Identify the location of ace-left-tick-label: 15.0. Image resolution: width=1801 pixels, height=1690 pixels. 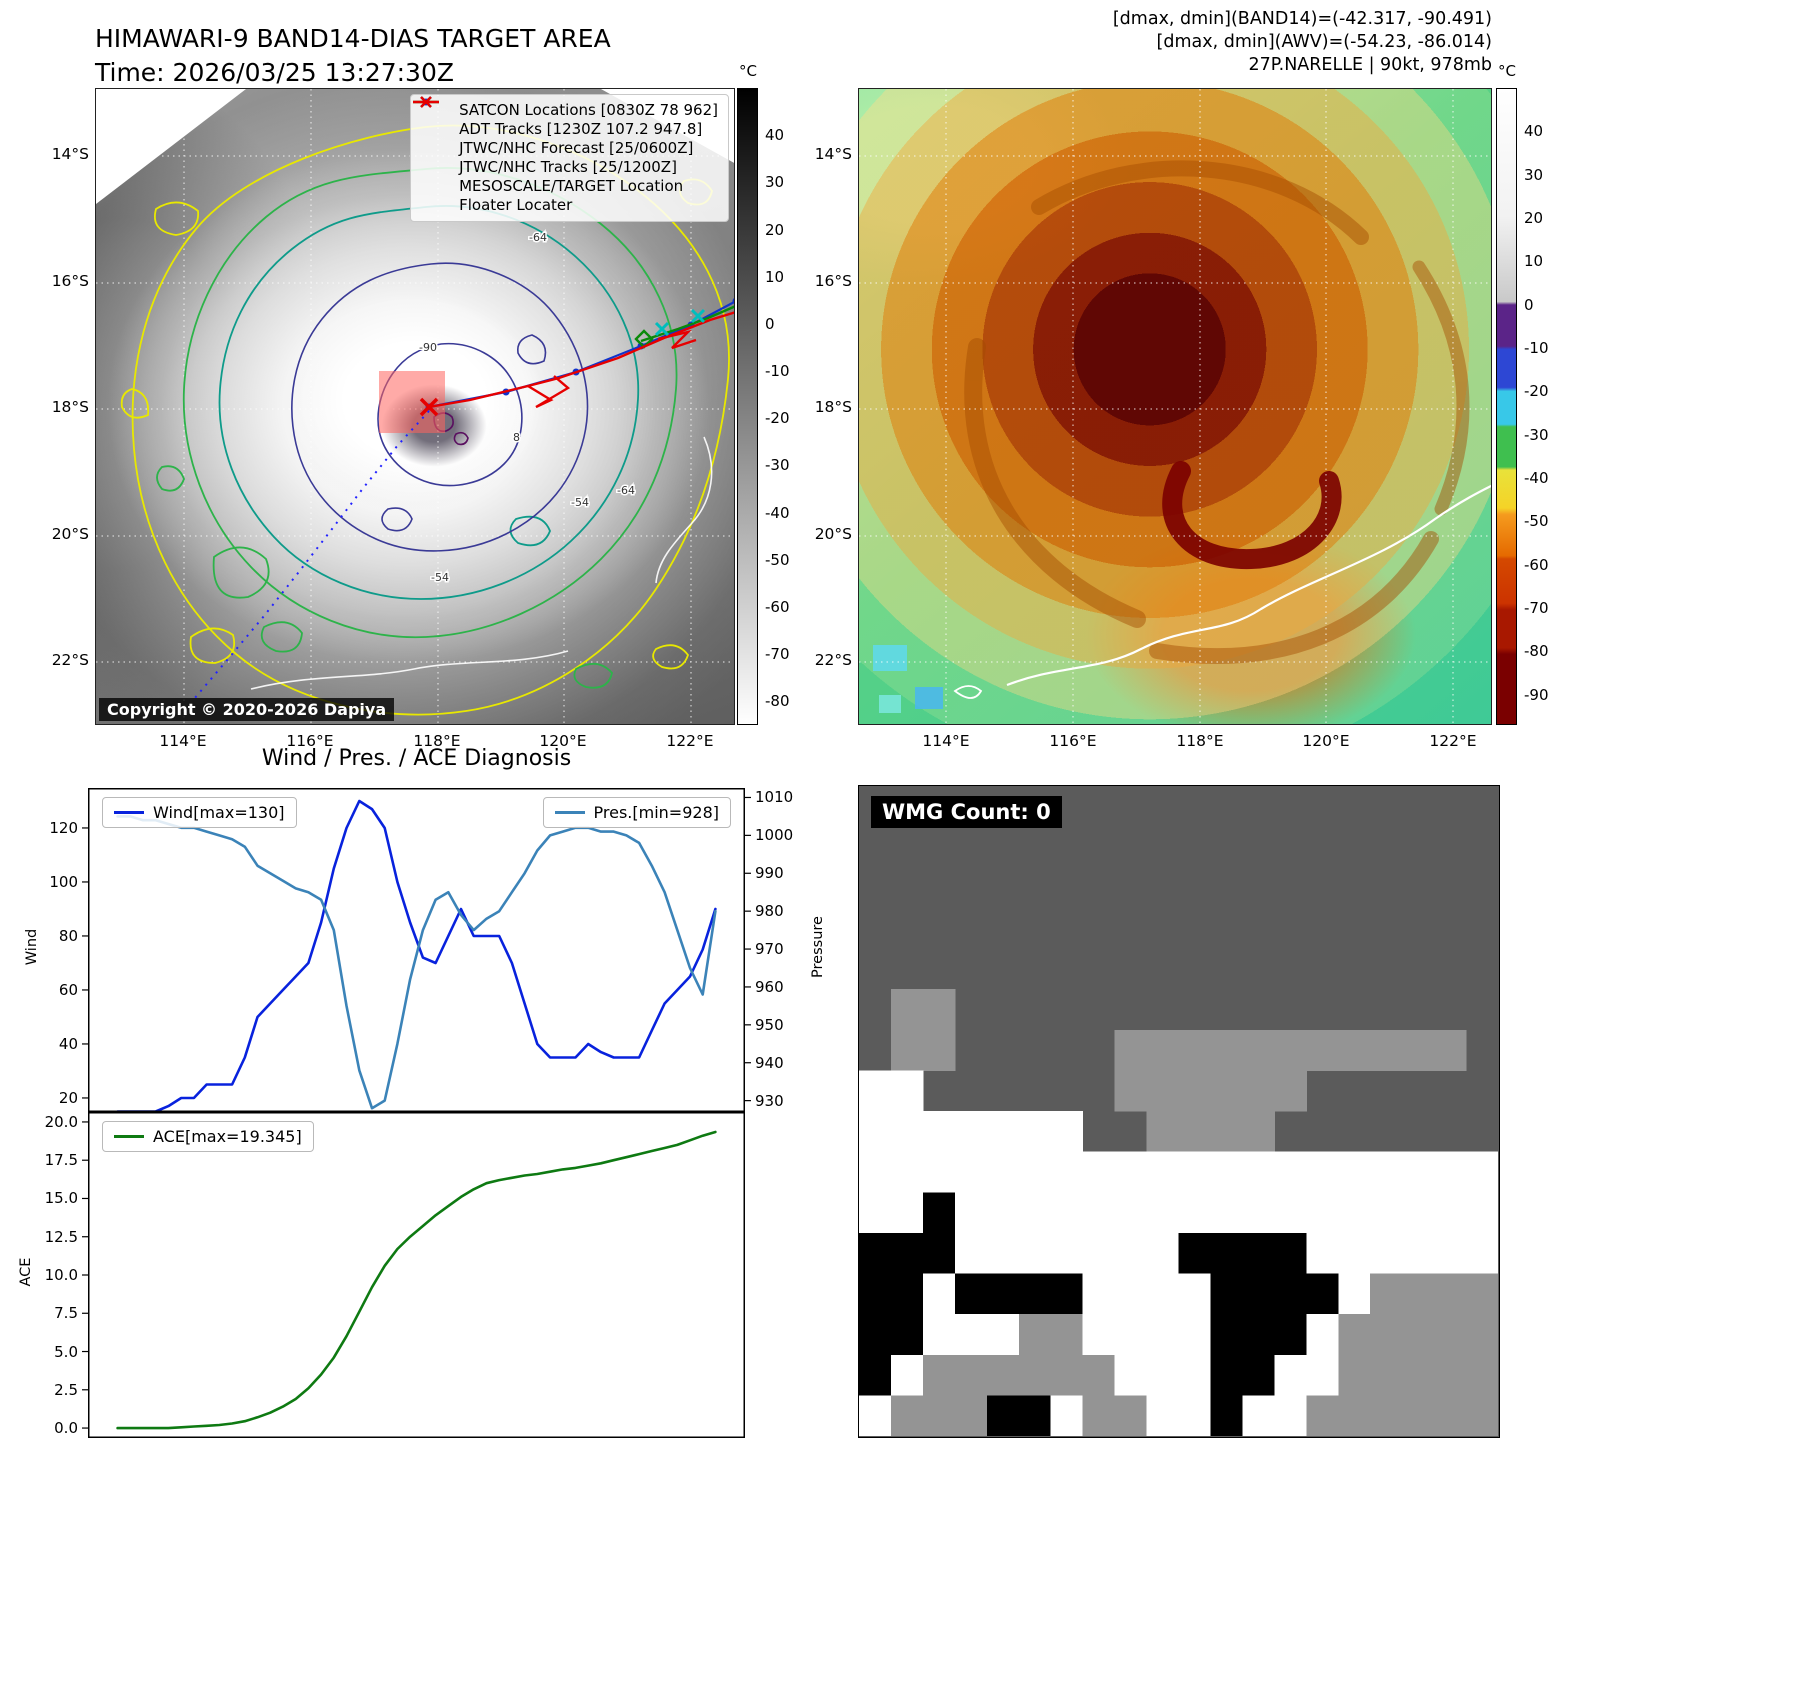
(61, 1198).